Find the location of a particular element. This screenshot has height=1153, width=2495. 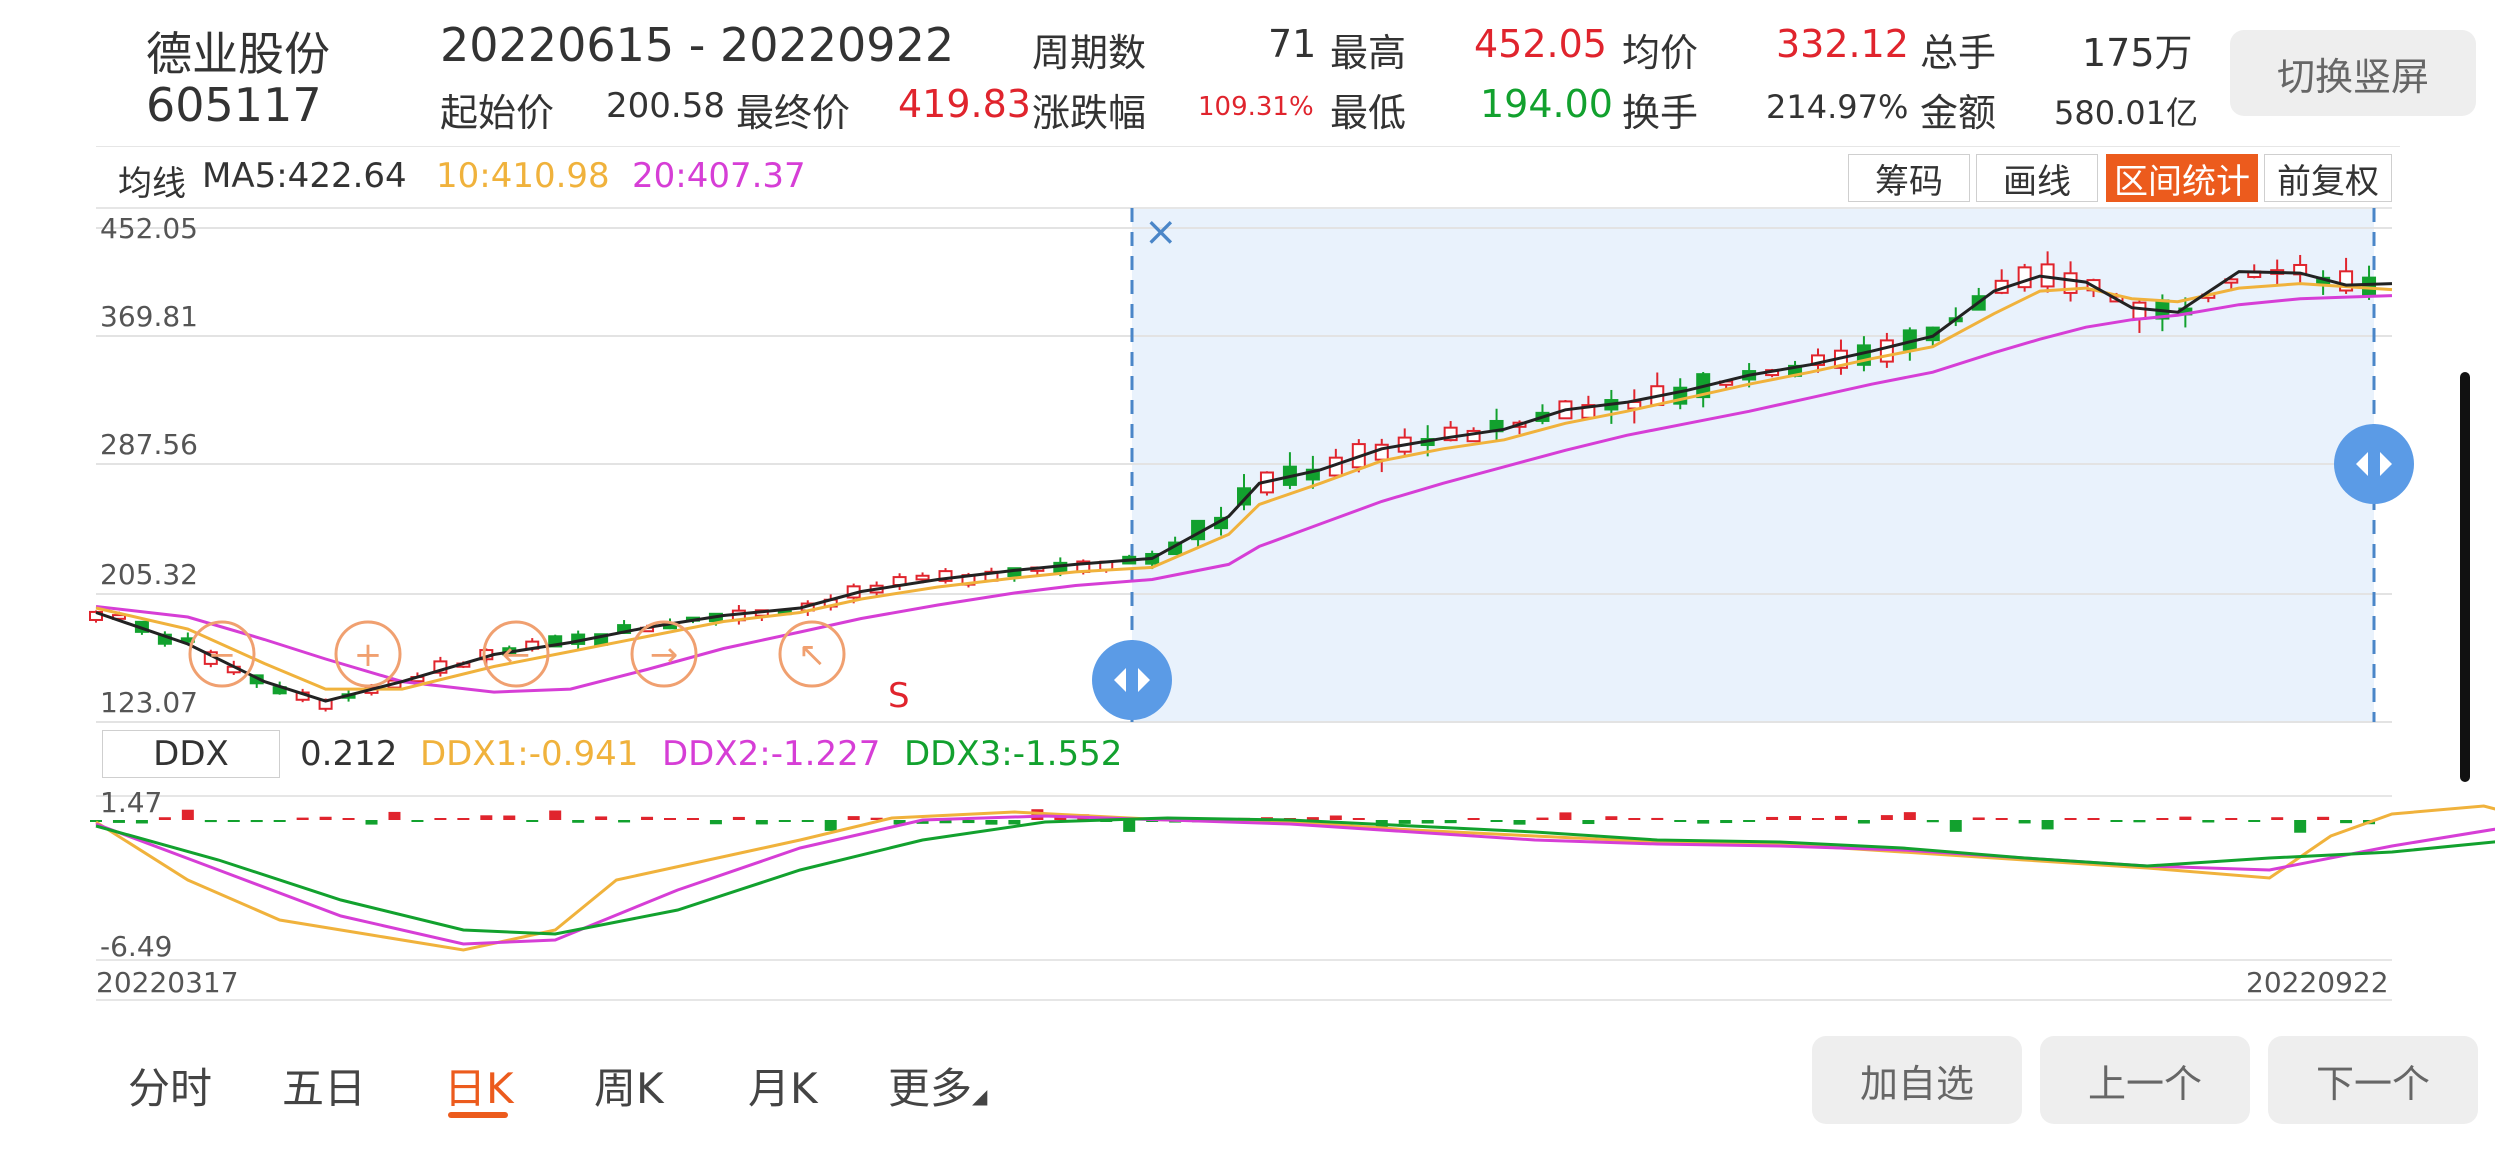

selection-handle-right-arrows is located at coordinates (2374, 464).